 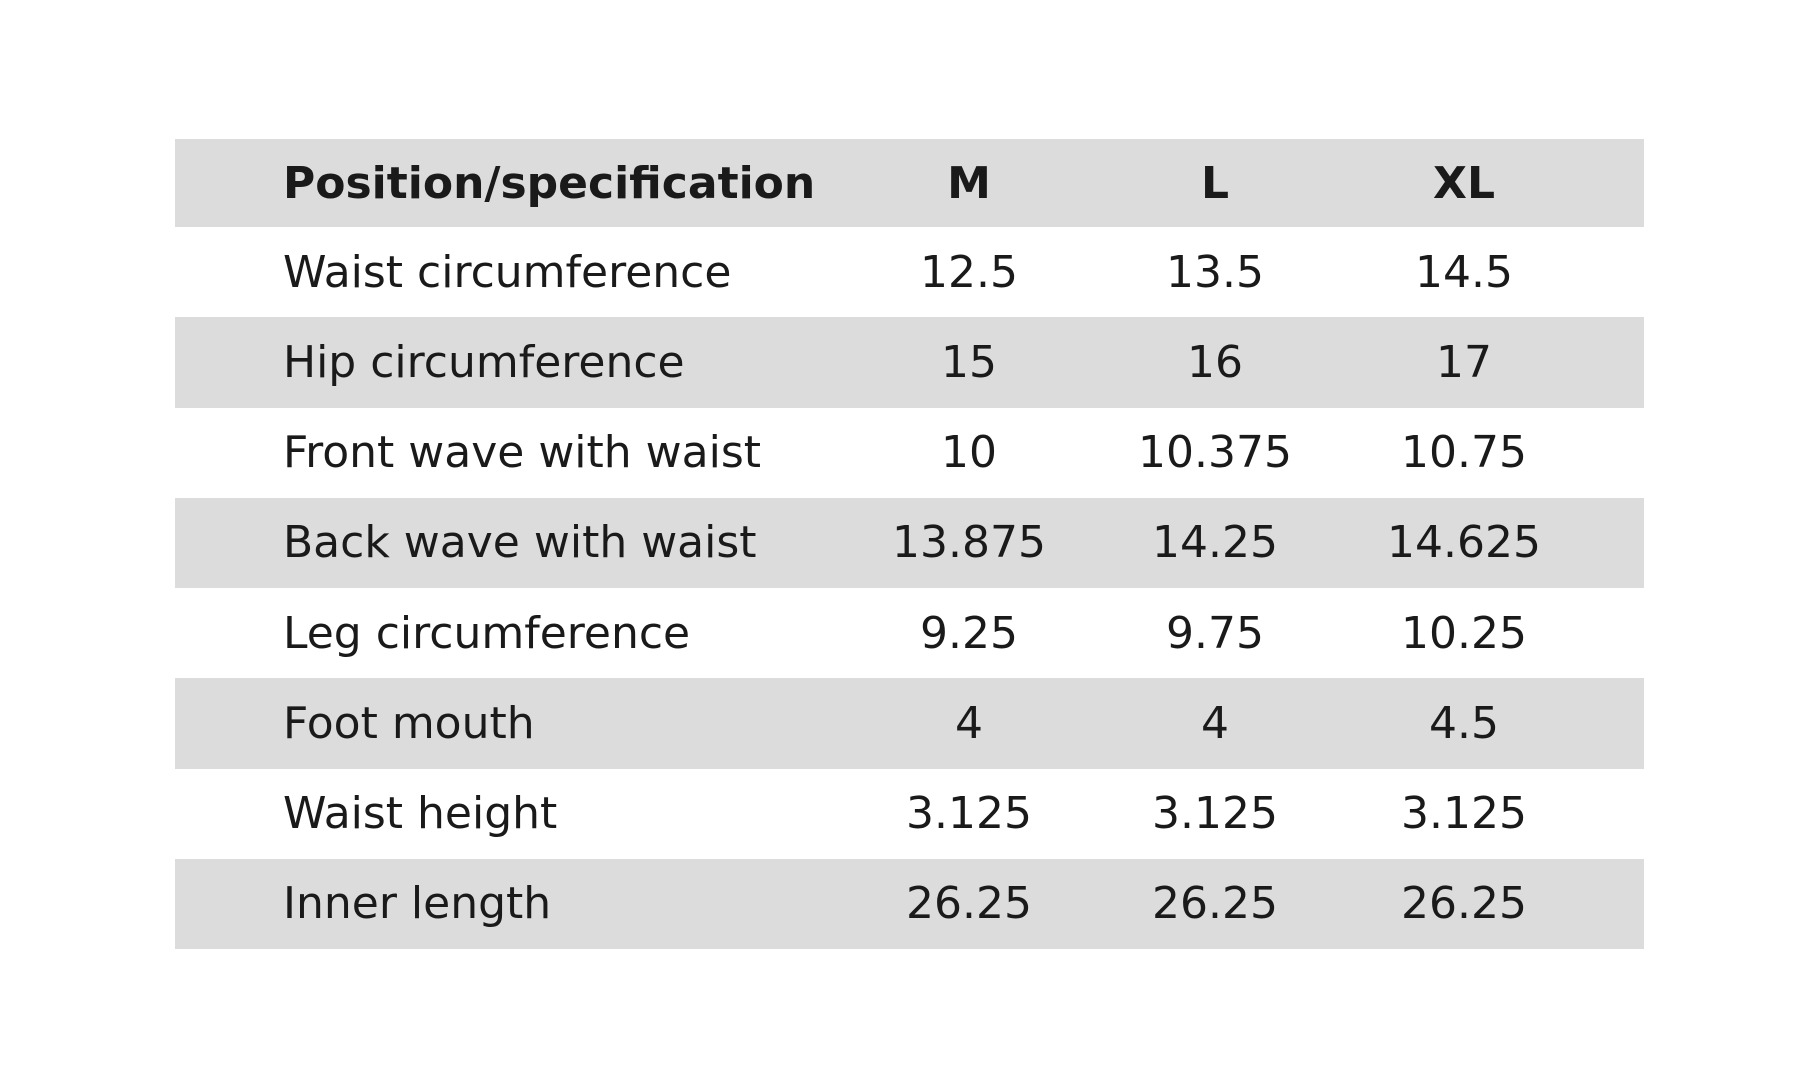 What do you see at coordinates (1464, 543) in the screenshot?
I see `value-cell: 14.625` at bounding box center [1464, 543].